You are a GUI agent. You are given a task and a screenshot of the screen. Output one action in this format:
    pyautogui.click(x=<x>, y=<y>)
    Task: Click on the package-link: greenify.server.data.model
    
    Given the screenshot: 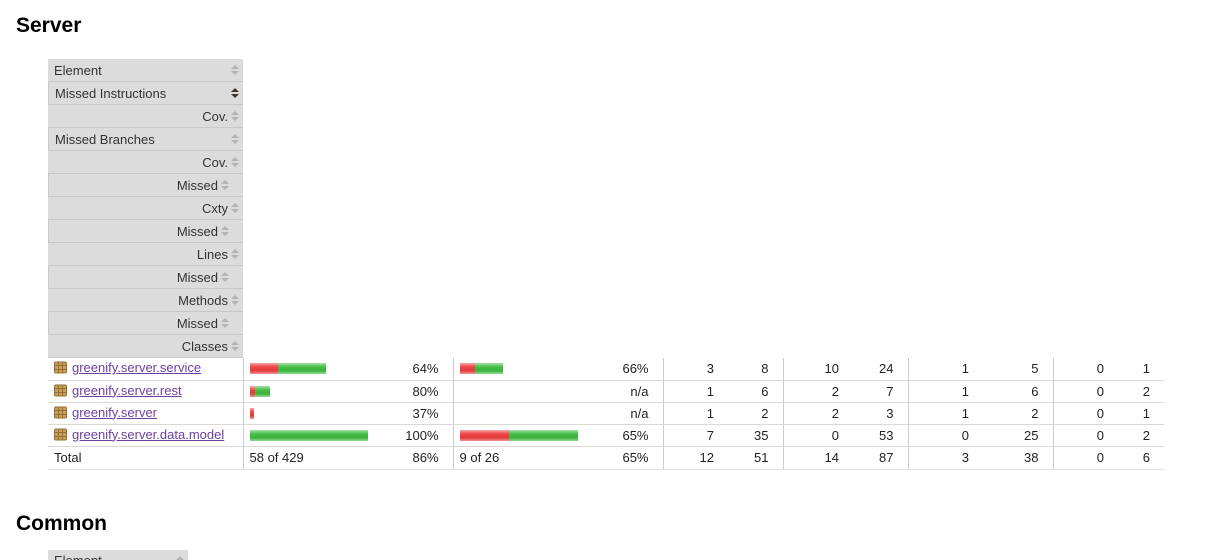 What is the action you would take?
    pyautogui.click(x=148, y=434)
    